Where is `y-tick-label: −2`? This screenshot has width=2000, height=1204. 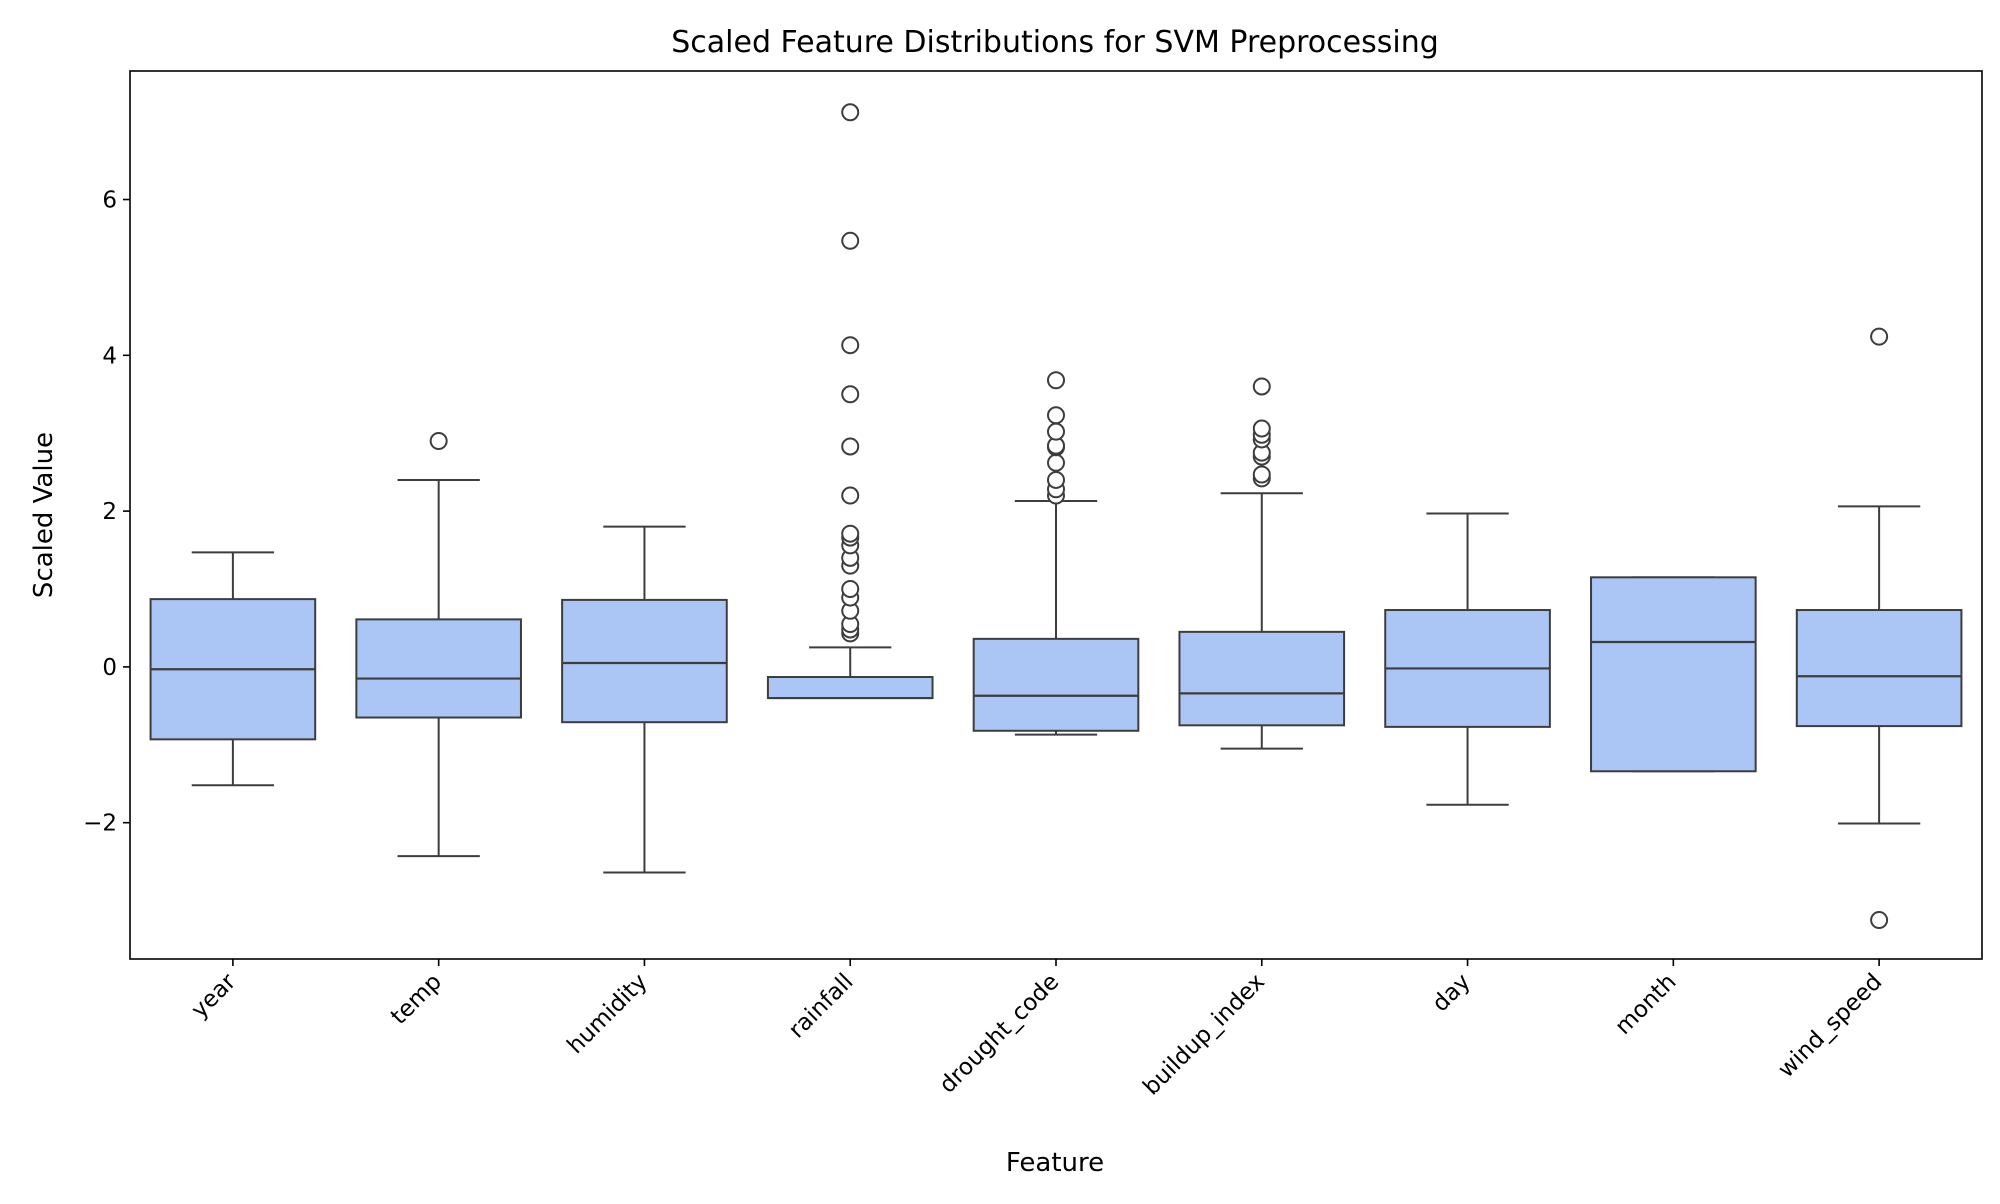 y-tick-label: −2 is located at coordinates (100, 824).